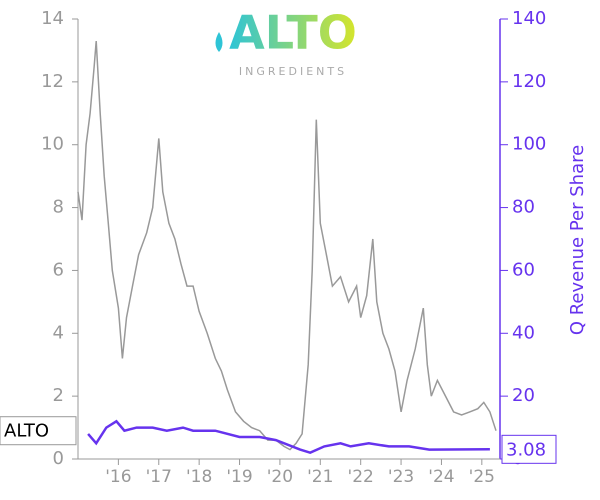  I want to click on y2-tick-label: 80, so click(523, 207).